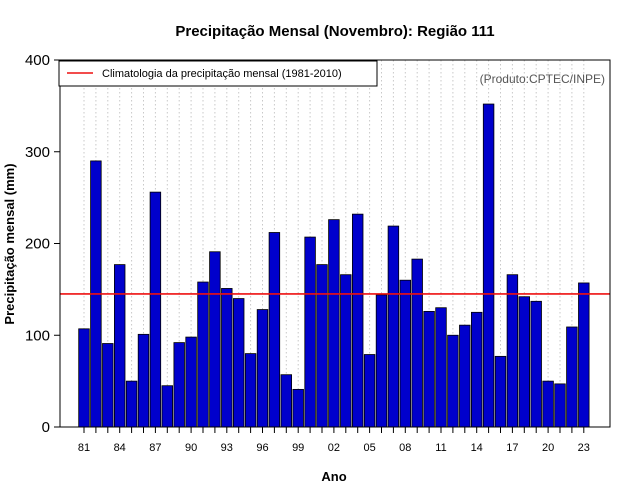  I want to click on x-tick-label: 23, so click(584, 448).